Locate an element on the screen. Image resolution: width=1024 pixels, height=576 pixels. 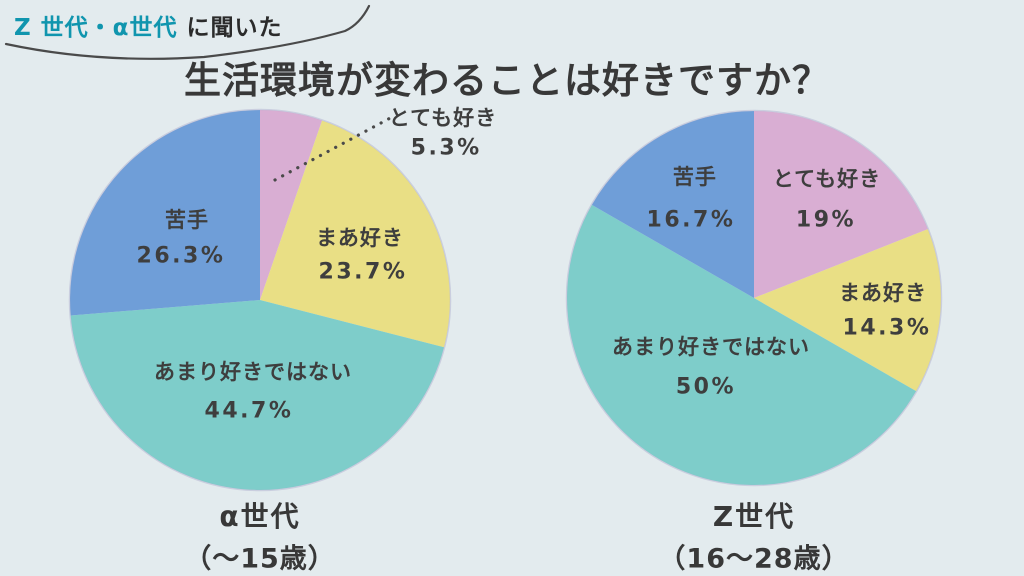
pie-caption-1: Z世代 is located at coordinates (754, 516).